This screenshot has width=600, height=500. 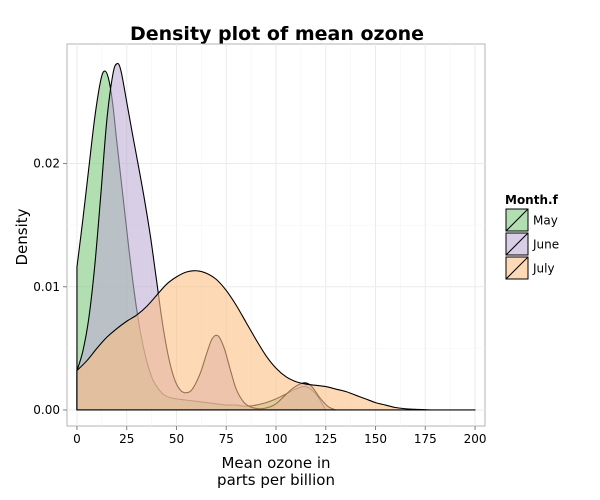 I want to click on legend: Month.f May June July, so click(x=532, y=236).